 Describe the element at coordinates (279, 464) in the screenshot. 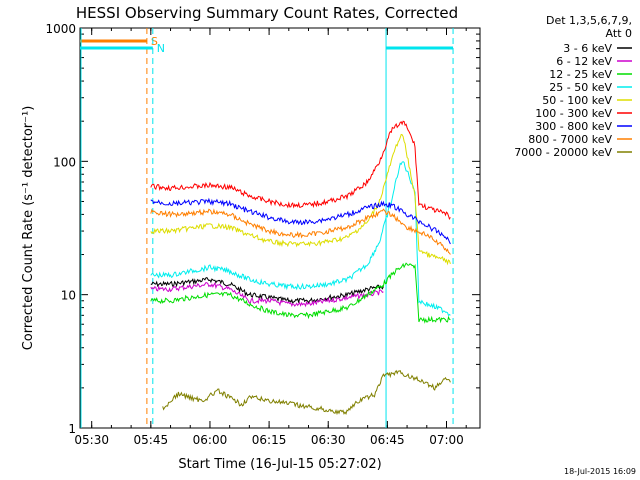

I see `x-axis-label: Start Time (16-Jul-15 05:27:02)` at that location.